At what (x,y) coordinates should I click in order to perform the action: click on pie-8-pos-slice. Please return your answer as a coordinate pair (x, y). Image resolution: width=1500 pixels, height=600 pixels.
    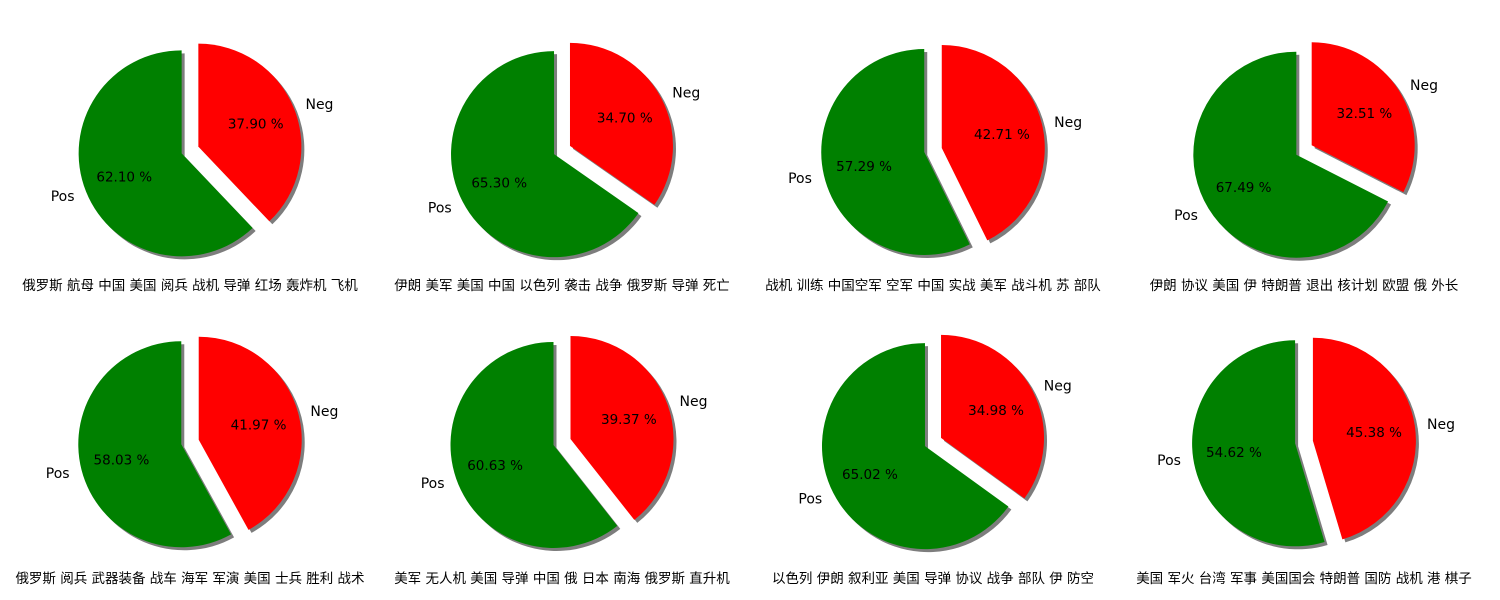
    Looking at the image, I should click on (1258, 443).